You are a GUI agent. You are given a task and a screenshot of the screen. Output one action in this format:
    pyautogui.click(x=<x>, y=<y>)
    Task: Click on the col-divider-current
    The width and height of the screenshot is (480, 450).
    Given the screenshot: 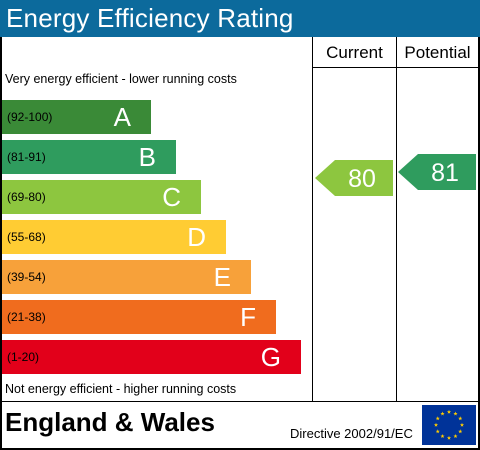 What is the action you would take?
    pyautogui.click(x=312, y=219)
    